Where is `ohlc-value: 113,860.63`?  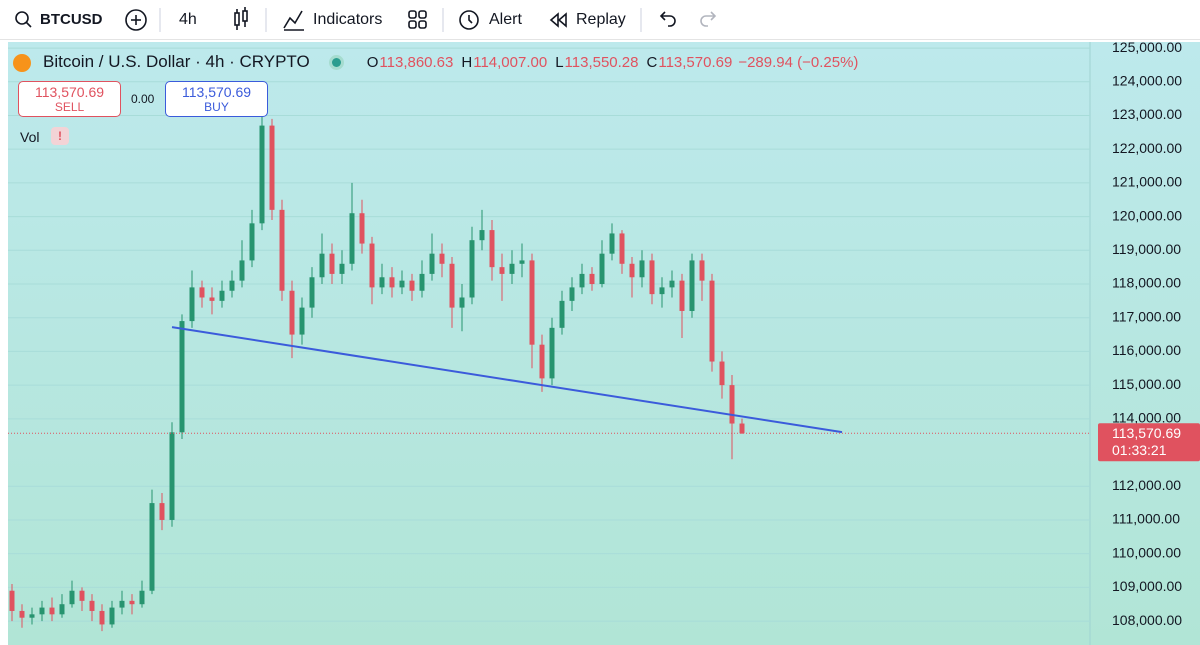 ohlc-value: 113,860.63 is located at coordinates (416, 62).